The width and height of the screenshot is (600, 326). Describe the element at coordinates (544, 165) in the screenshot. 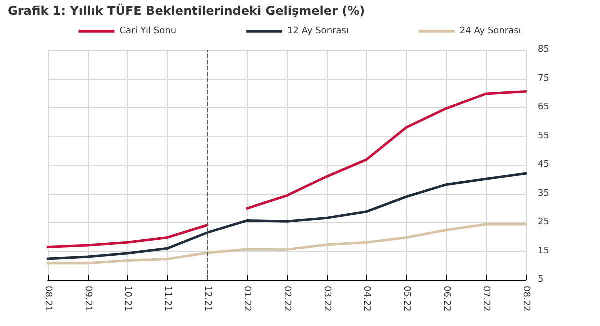

I see `y-tick-label: 45` at that location.